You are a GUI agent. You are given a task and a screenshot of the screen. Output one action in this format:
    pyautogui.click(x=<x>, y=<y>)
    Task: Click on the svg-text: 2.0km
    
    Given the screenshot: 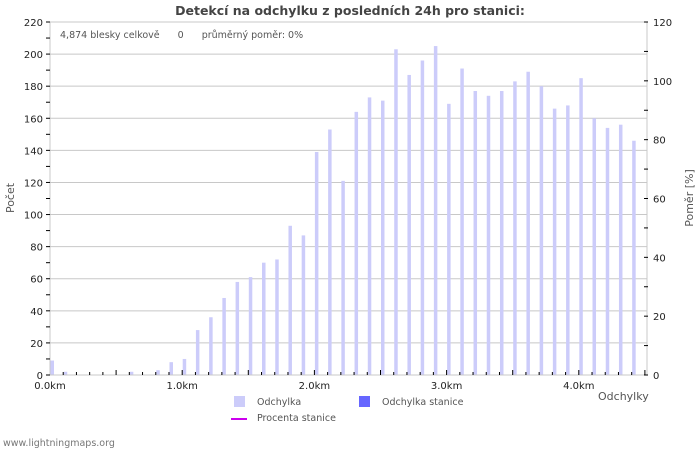 What is the action you would take?
    pyautogui.click(x=314, y=386)
    